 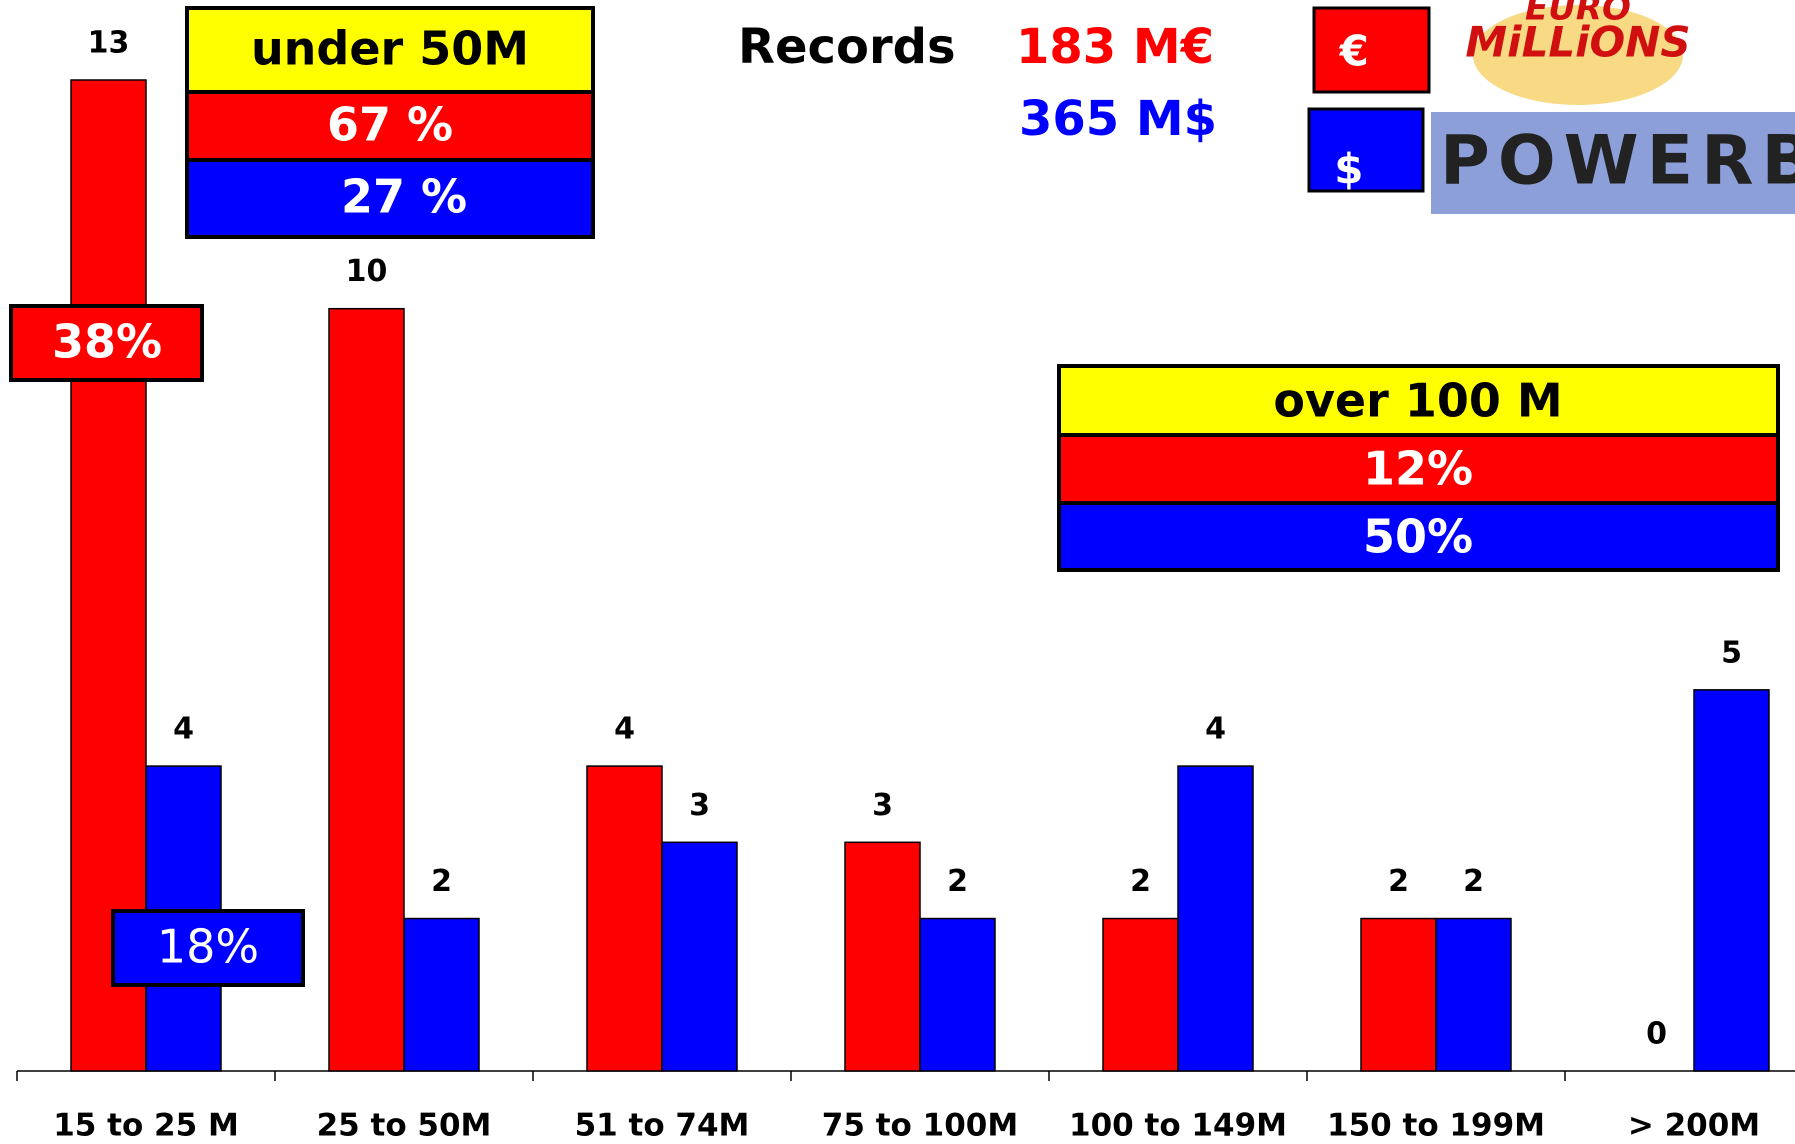 What do you see at coordinates (1436, 1126) in the screenshot?
I see `x-tick-label: 150 to 199M` at bounding box center [1436, 1126].